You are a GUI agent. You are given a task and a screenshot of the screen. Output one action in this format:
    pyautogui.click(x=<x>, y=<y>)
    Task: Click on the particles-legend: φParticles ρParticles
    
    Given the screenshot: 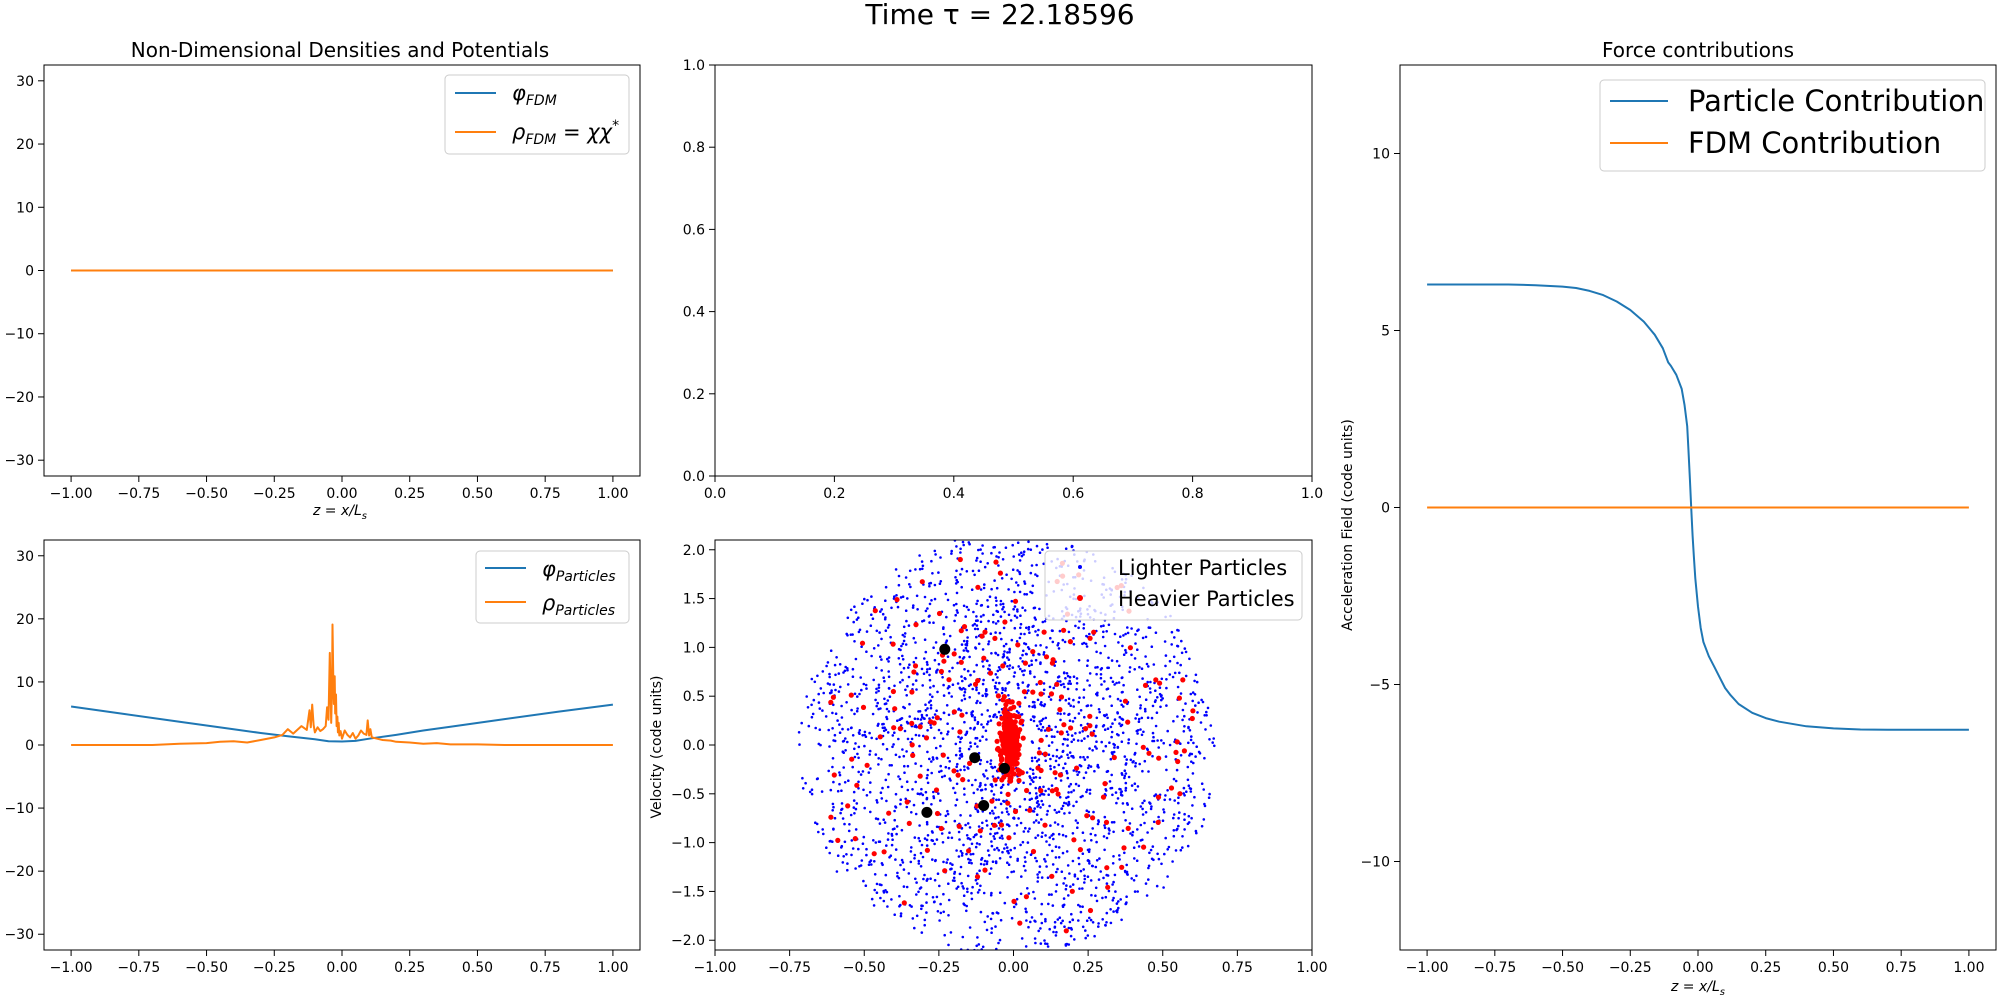 What is the action you would take?
    pyautogui.click(x=552, y=587)
    